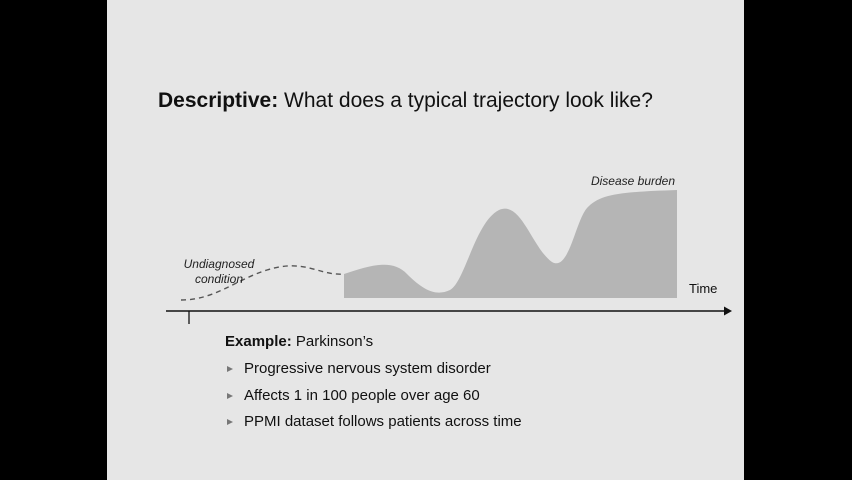  Describe the element at coordinates (367, 368) in the screenshot. I see `bullet-text: Progressive nervous system disorder` at that location.